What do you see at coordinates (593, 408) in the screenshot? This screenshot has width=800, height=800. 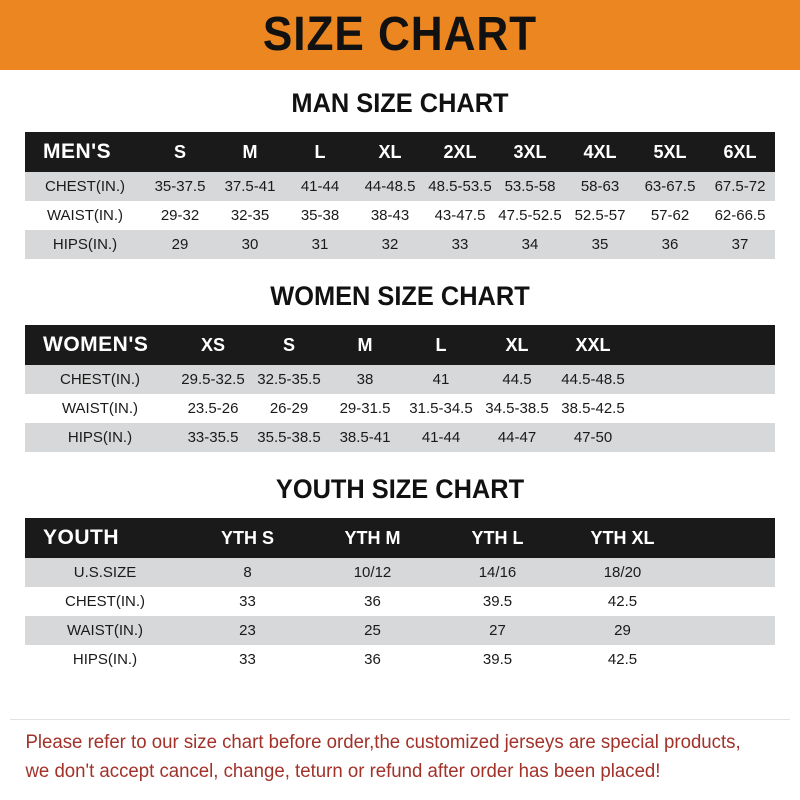 I see `measurement-cell: 38.5-42.5` at bounding box center [593, 408].